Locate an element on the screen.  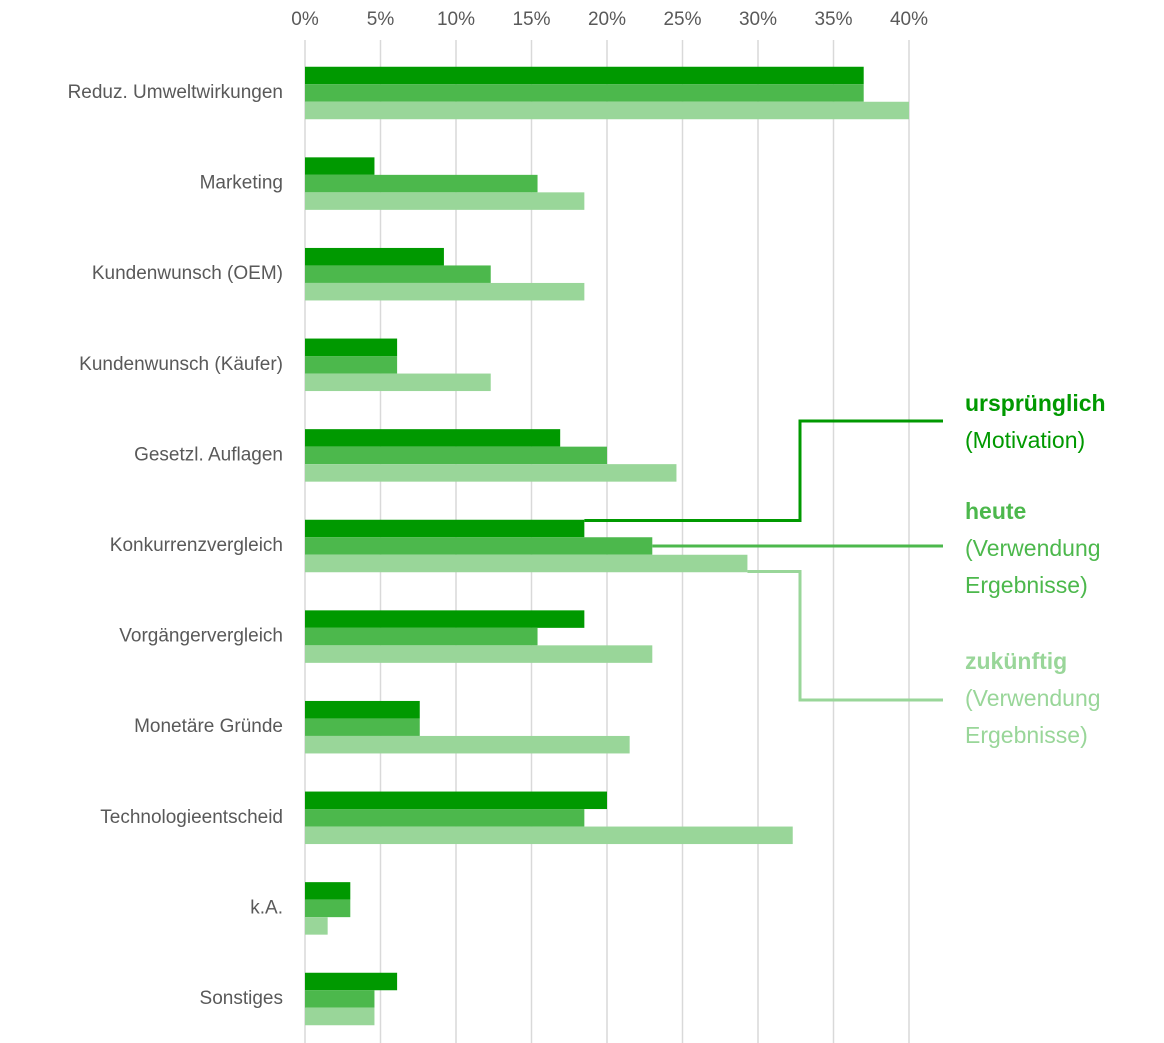
x-tick-label: 35% is located at coordinates (833, 19).